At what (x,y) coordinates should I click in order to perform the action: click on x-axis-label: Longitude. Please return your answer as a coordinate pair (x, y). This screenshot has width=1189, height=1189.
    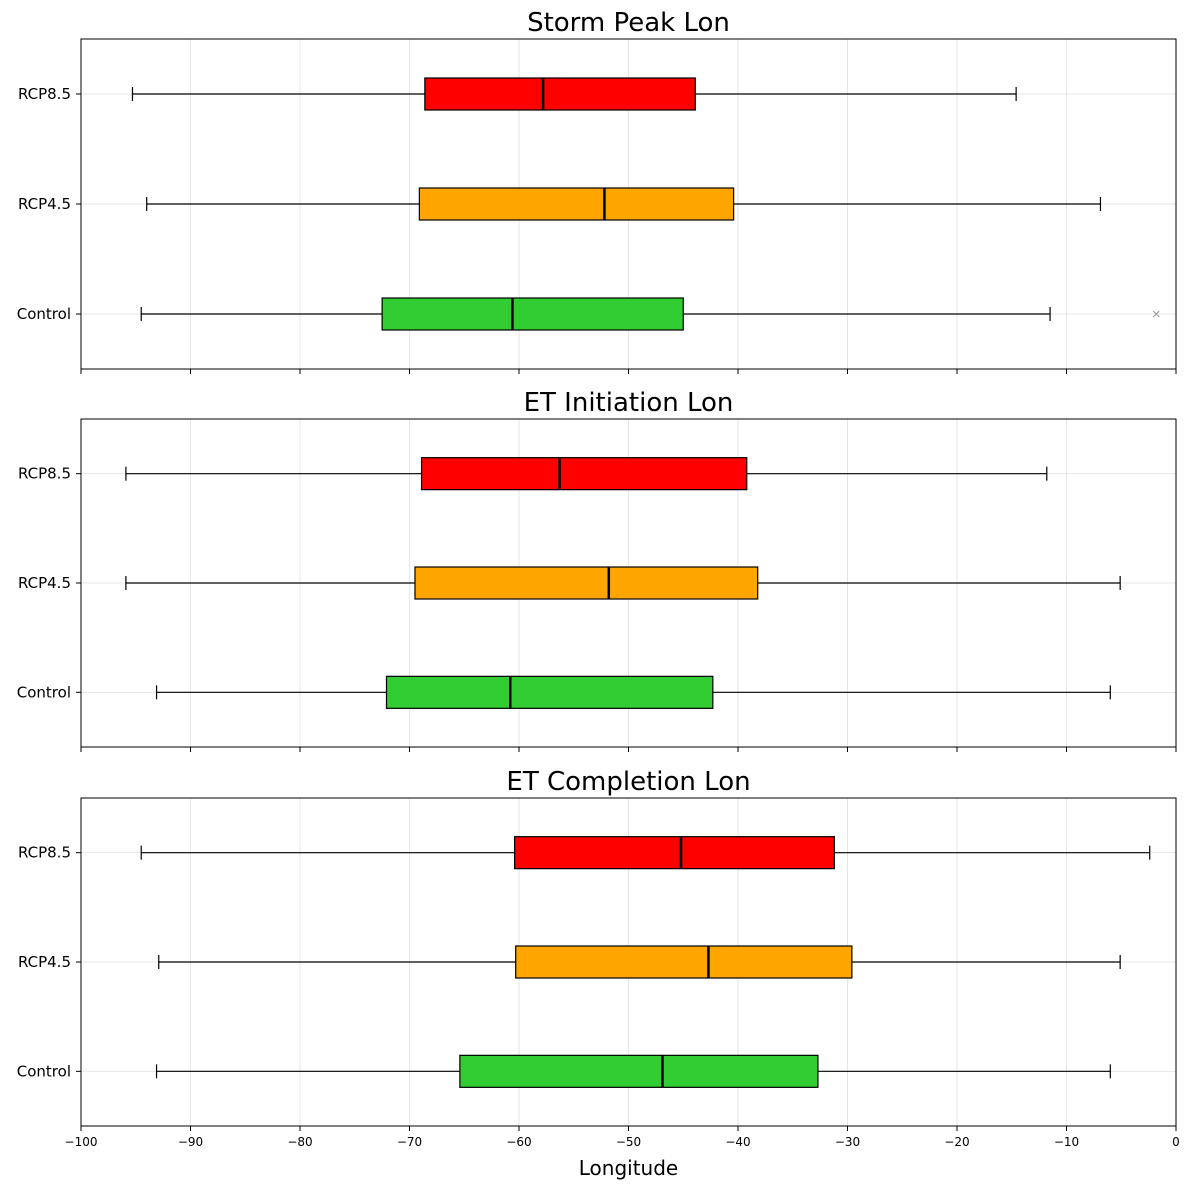
    Looking at the image, I should click on (628, 1168).